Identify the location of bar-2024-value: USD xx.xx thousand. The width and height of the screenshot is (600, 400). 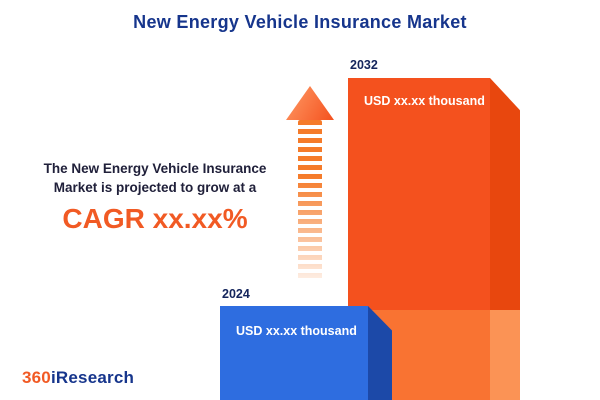
(296, 331).